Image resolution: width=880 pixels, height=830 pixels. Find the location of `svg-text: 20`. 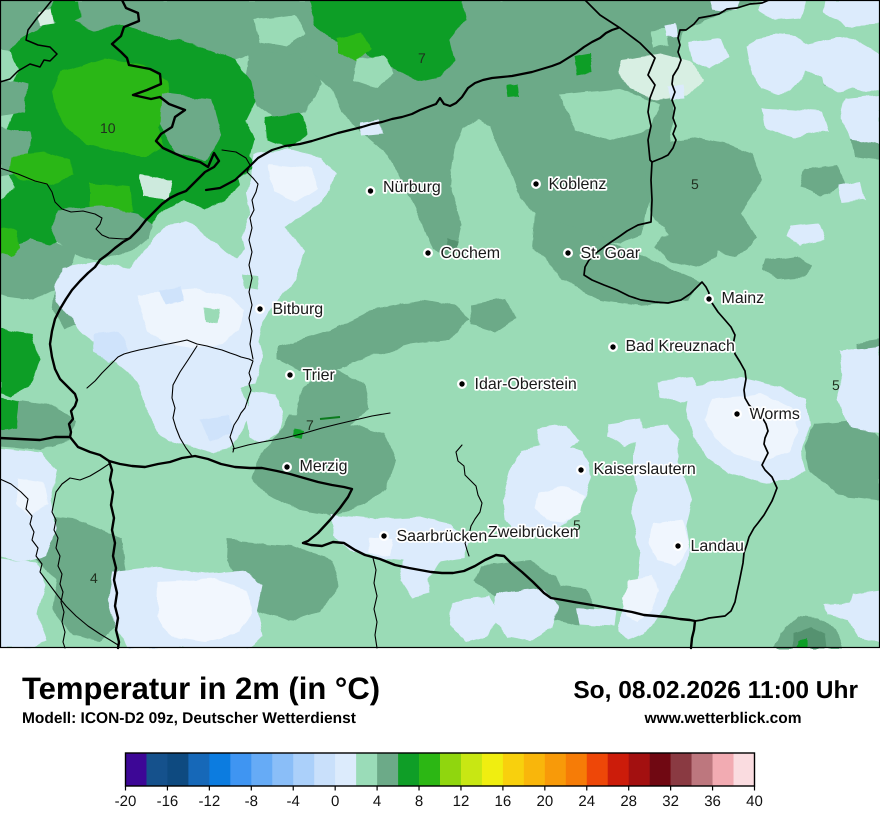

svg-text: 20 is located at coordinates (544, 801).